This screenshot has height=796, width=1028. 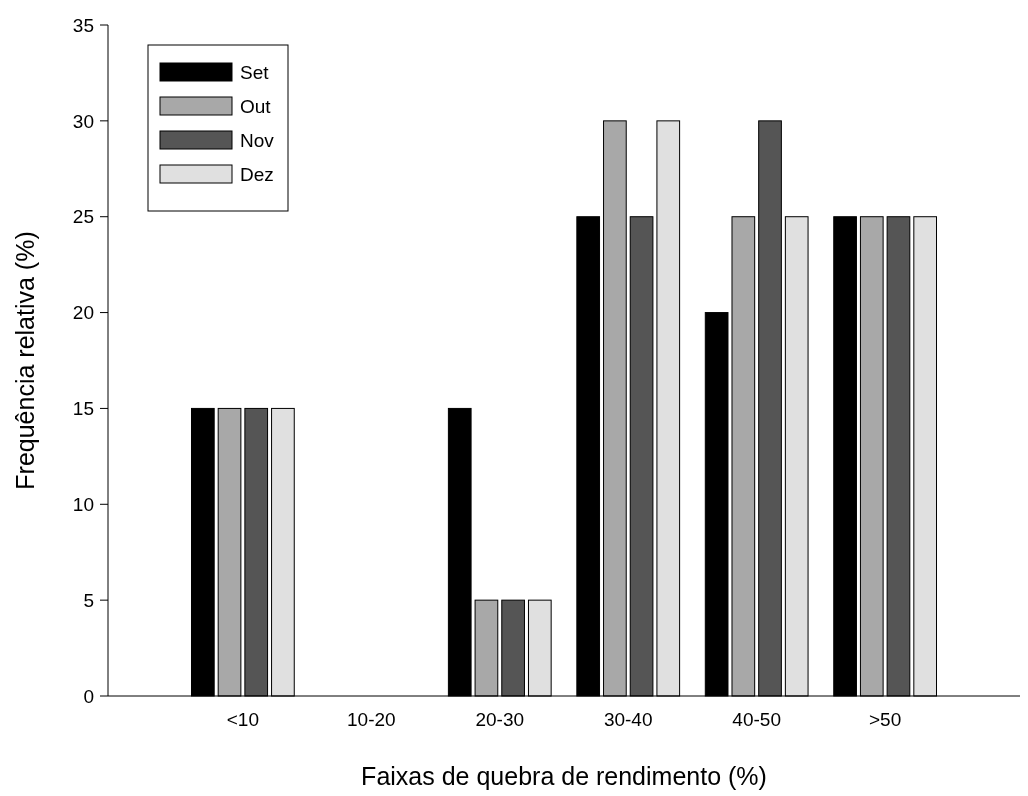 I want to click on x-axis-title: Faixas de quebra de rendimento (%), so click(x=564, y=776).